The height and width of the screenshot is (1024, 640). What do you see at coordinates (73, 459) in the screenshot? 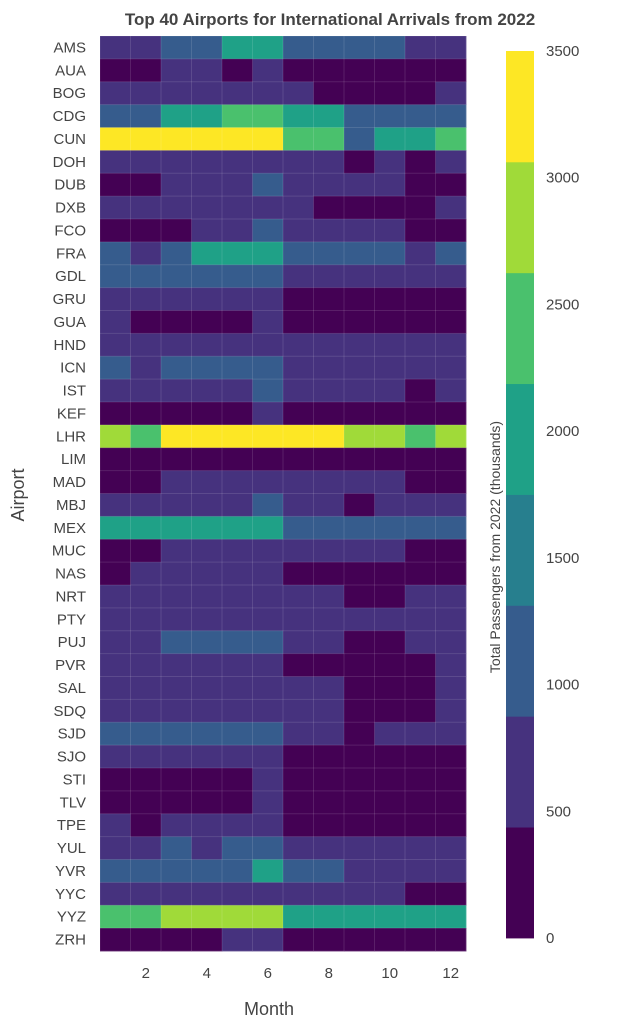
I see `y-tick-label: LIM` at bounding box center [73, 459].